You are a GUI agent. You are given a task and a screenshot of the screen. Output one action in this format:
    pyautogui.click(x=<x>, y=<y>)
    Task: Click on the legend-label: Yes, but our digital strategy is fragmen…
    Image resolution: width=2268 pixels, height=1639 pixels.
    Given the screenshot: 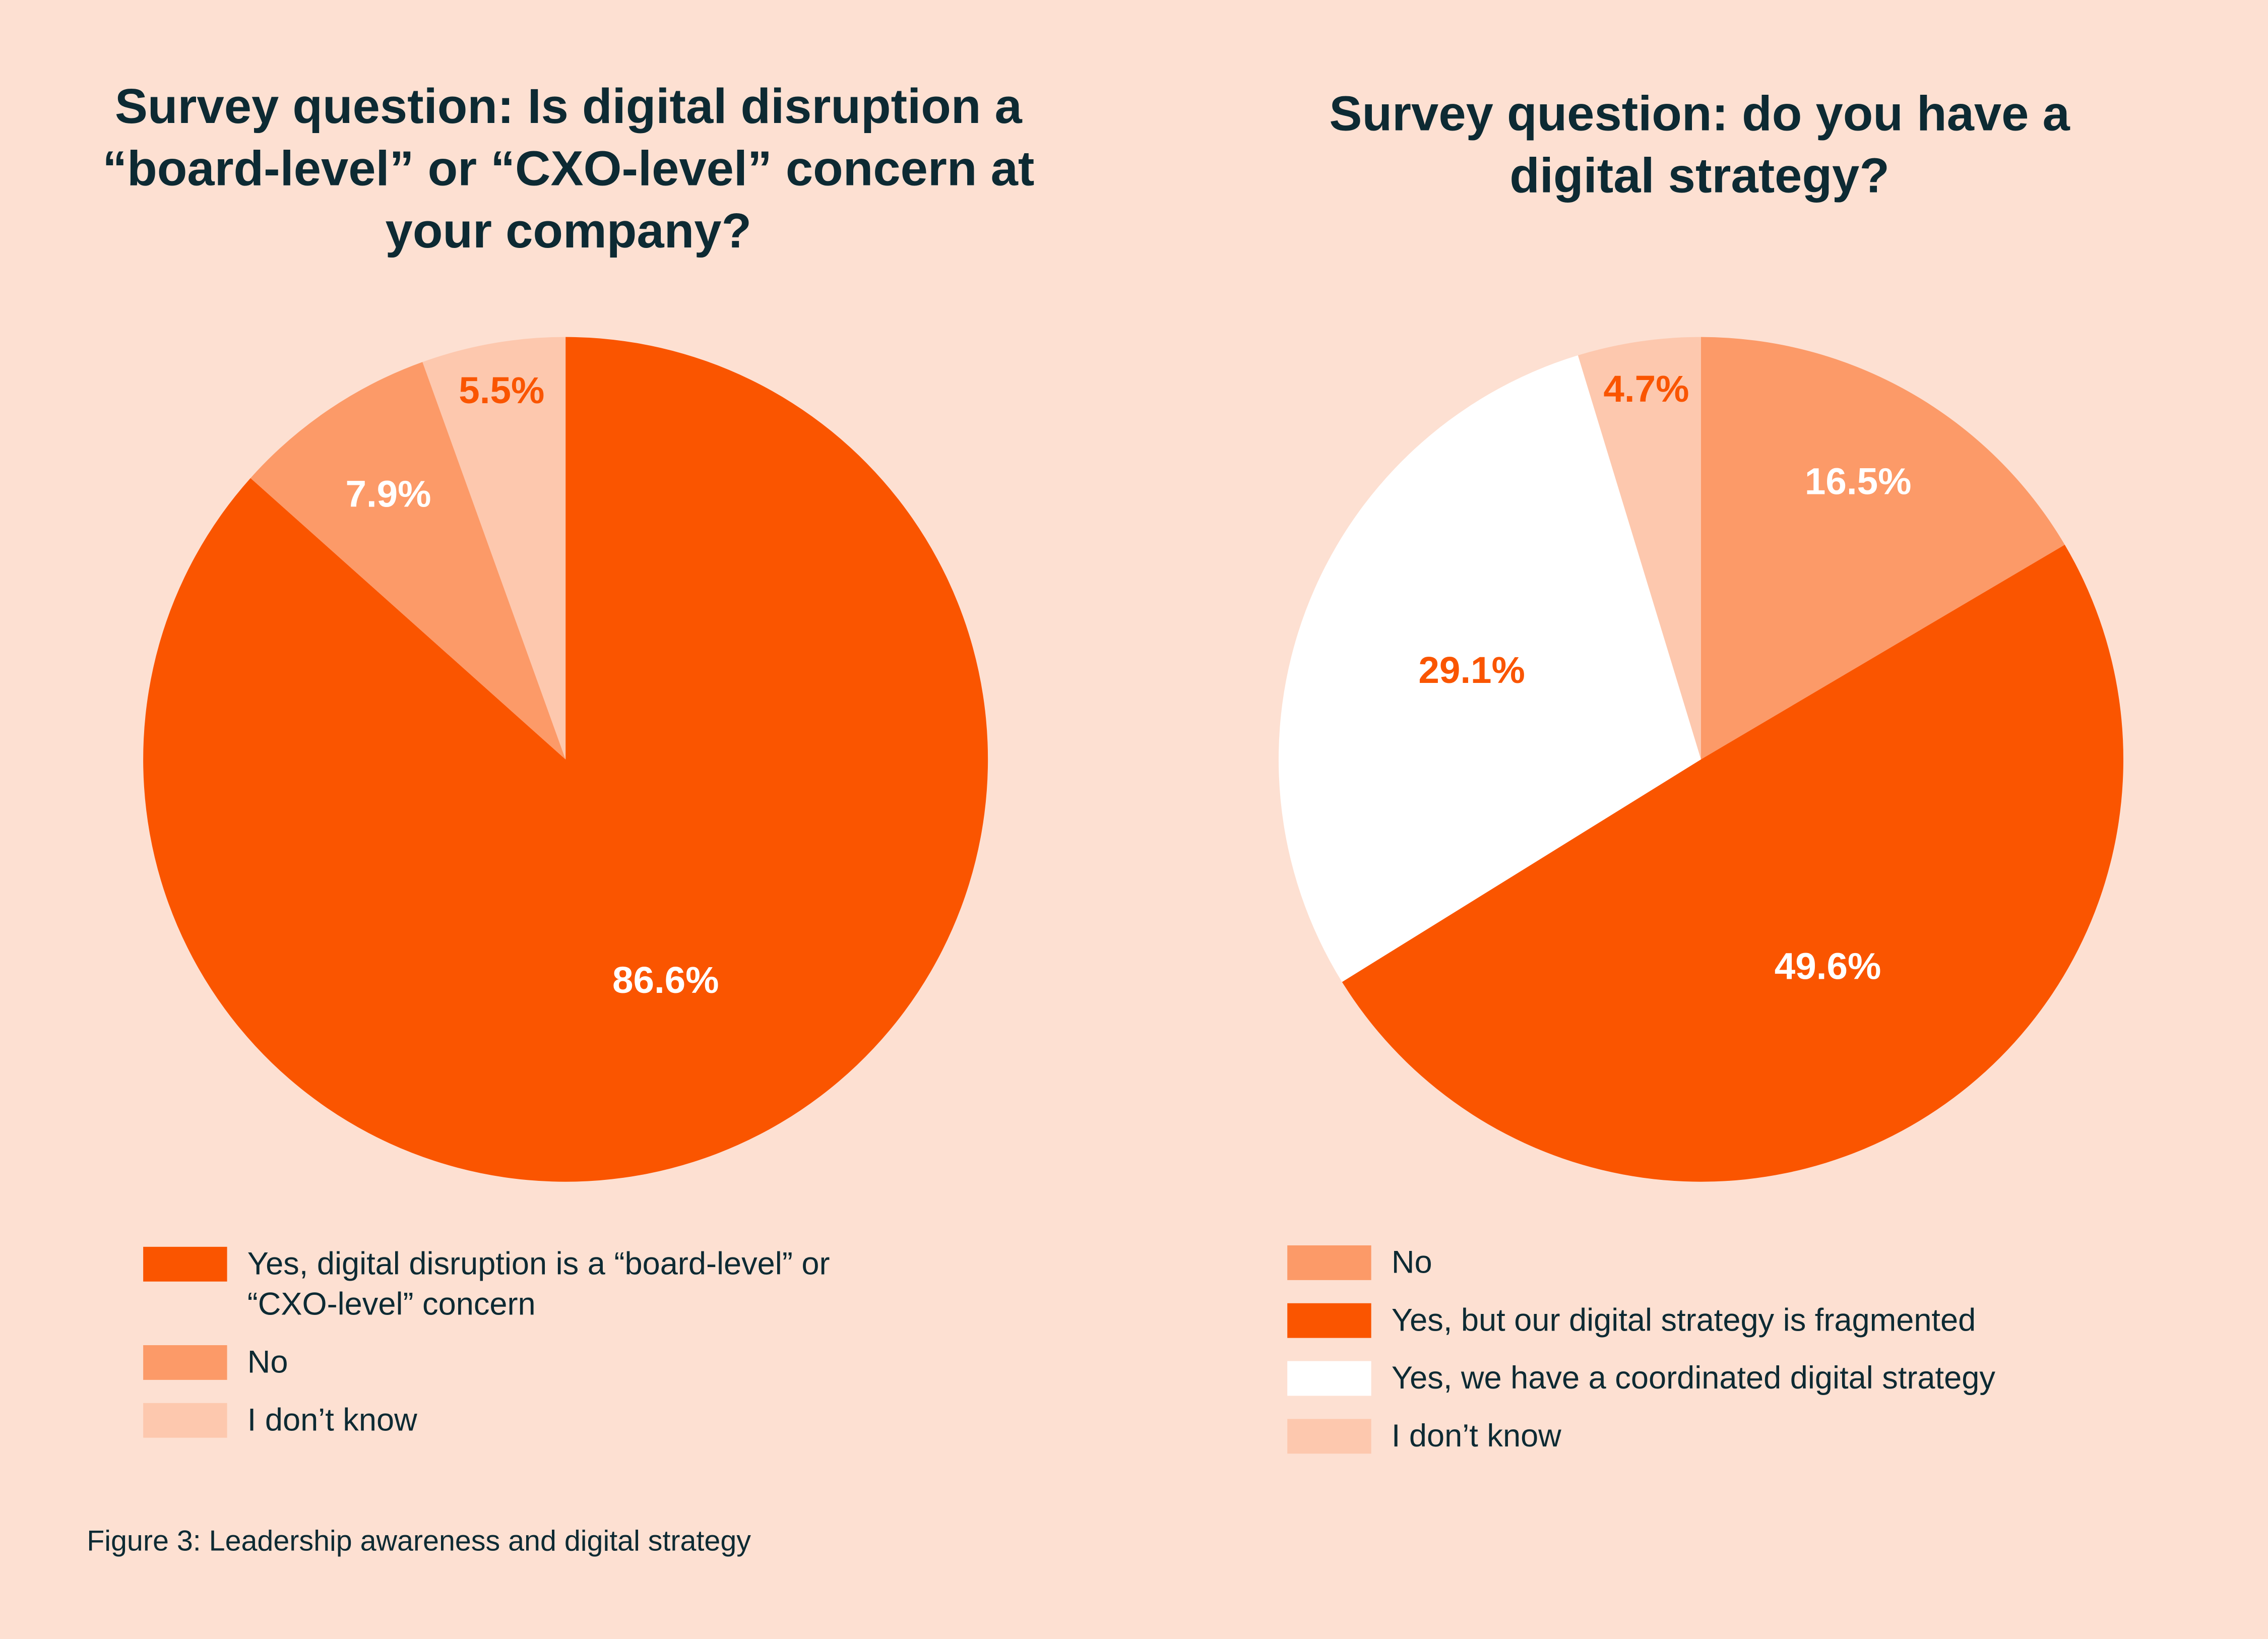 What is the action you would take?
    pyautogui.click(x=1683, y=1319)
    